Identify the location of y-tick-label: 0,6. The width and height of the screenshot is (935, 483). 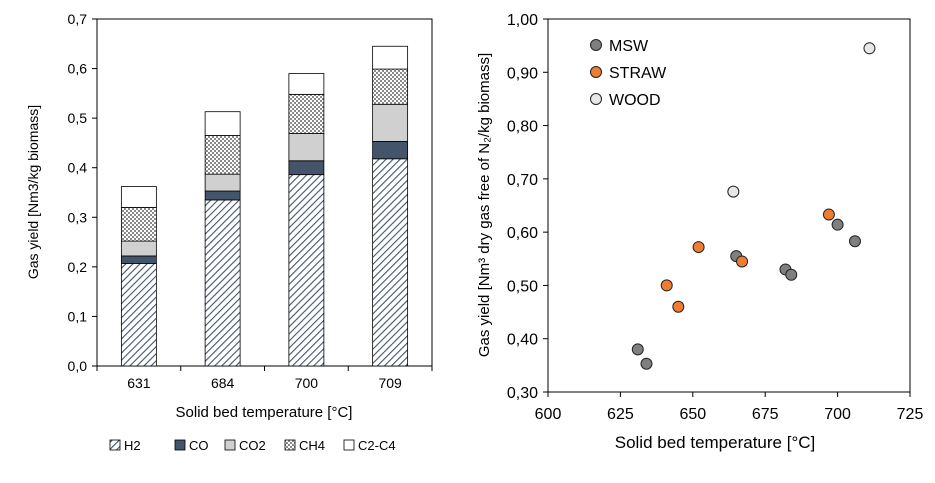
(78, 69).